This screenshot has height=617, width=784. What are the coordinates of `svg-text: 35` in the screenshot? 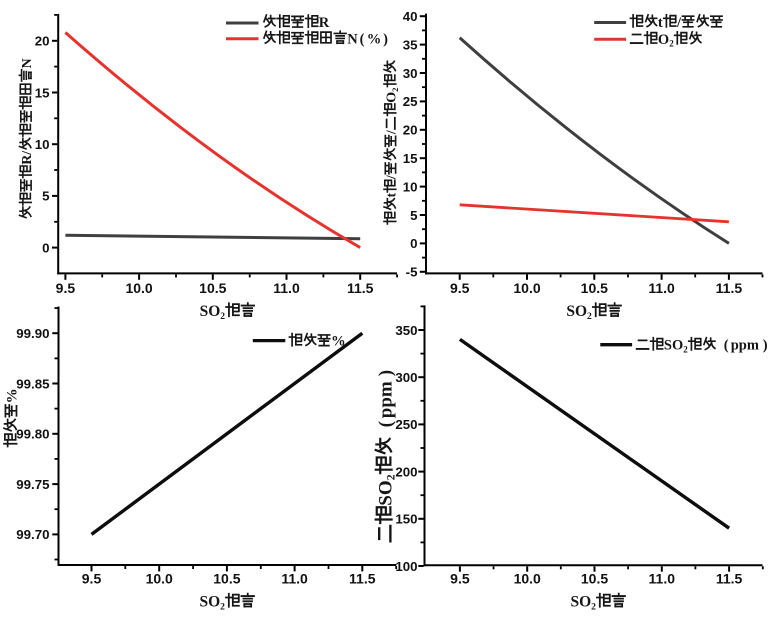 It's located at (410, 44).